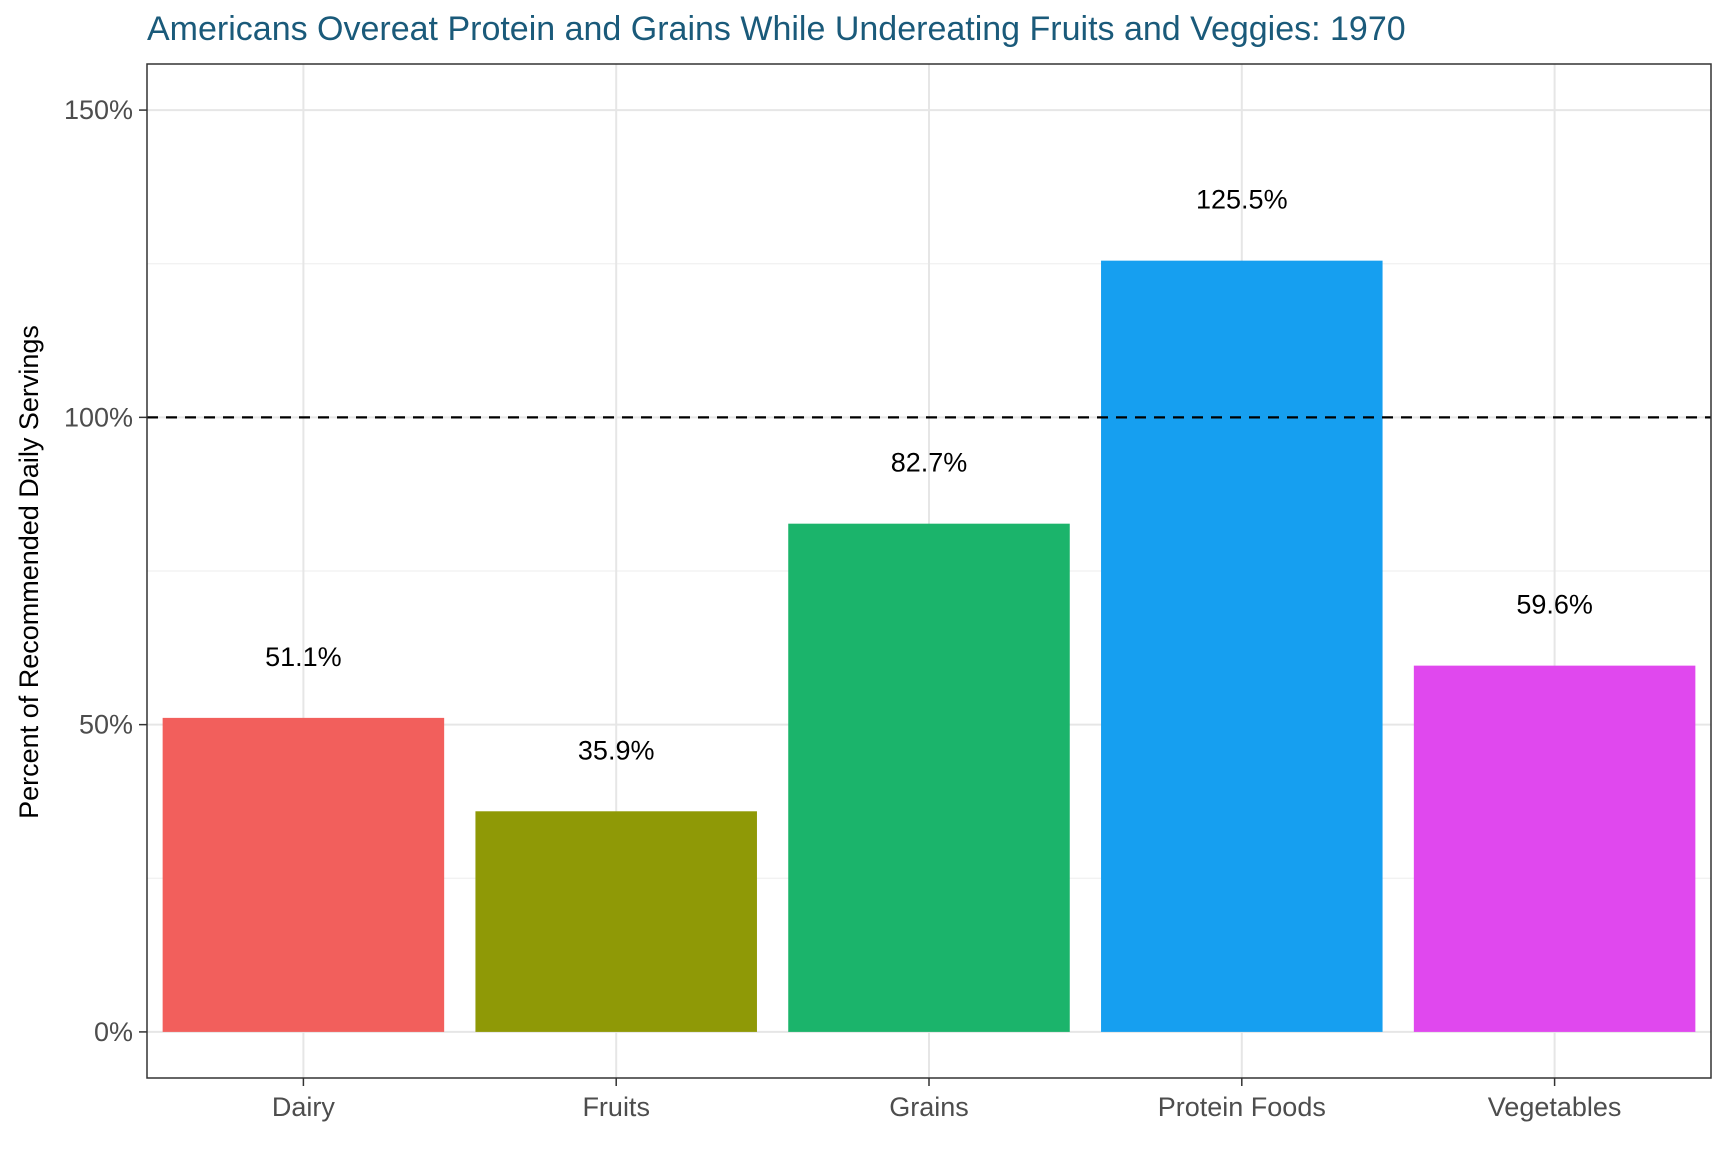 This screenshot has height=1152, width=1728. What do you see at coordinates (929, 1107) in the screenshot?
I see `x-tick-label: Grains` at bounding box center [929, 1107].